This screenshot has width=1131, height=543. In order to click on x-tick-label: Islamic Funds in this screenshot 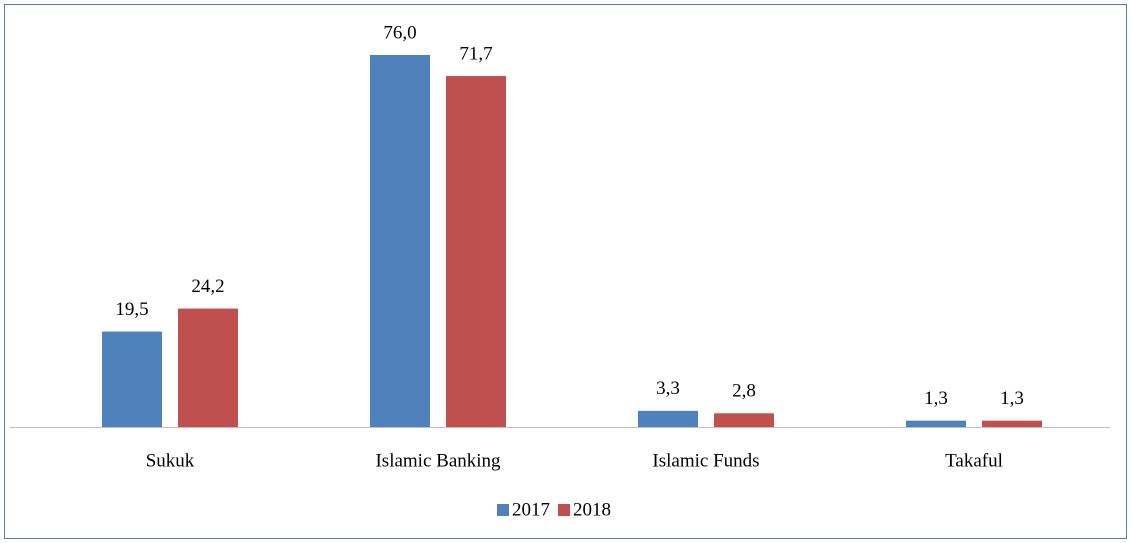, I will do `click(705, 460)`.